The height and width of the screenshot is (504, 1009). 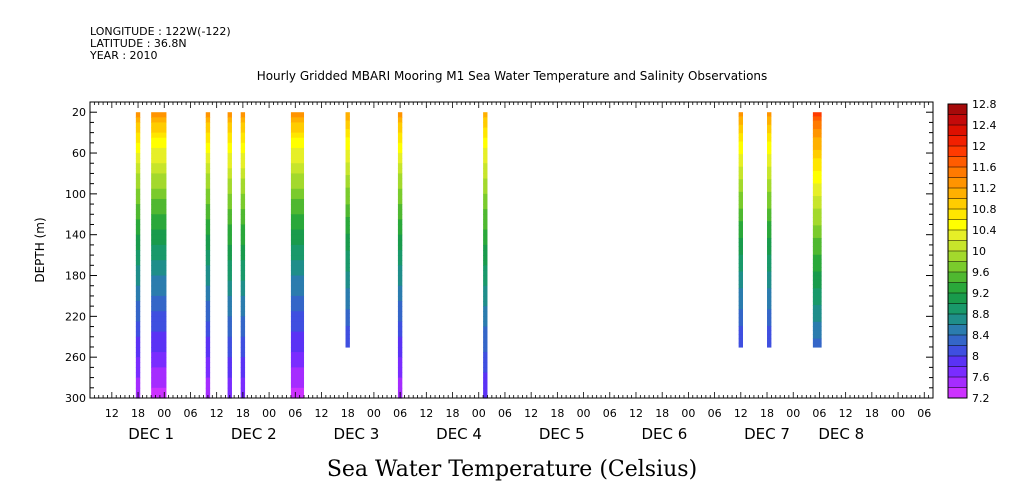 I want to click on colorbar-label: 10, so click(x=979, y=251).